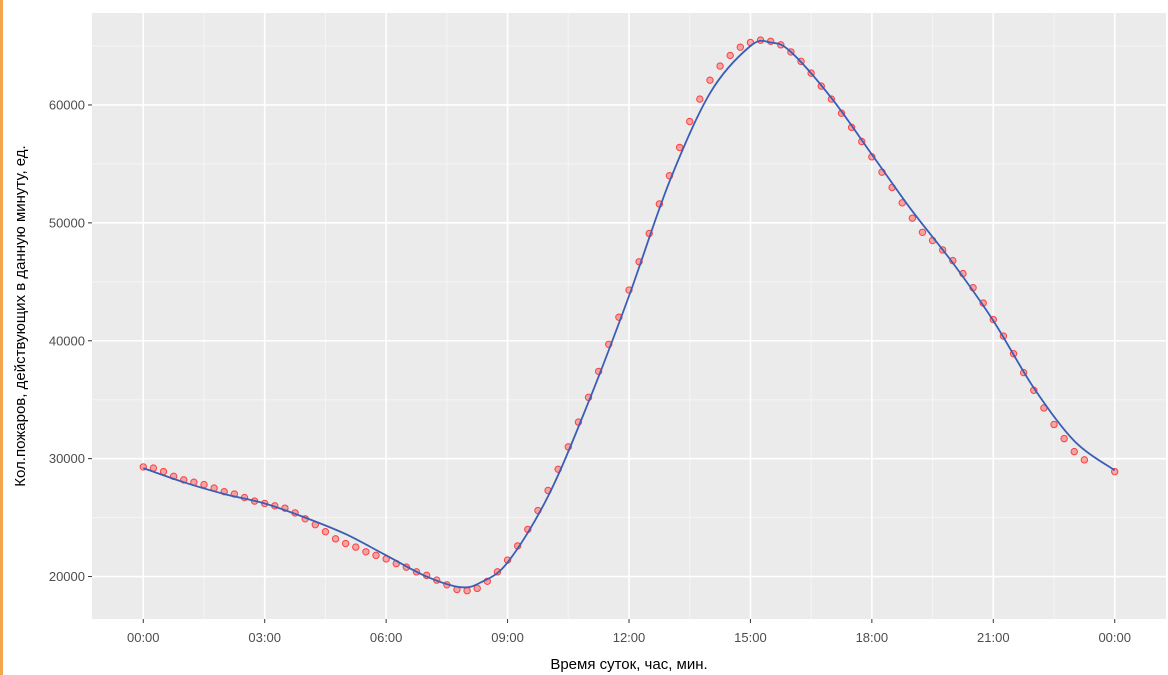  What do you see at coordinates (67, 222) in the screenshot?
I see `y-tick-label: 50000` at bounding box center [67, 222].